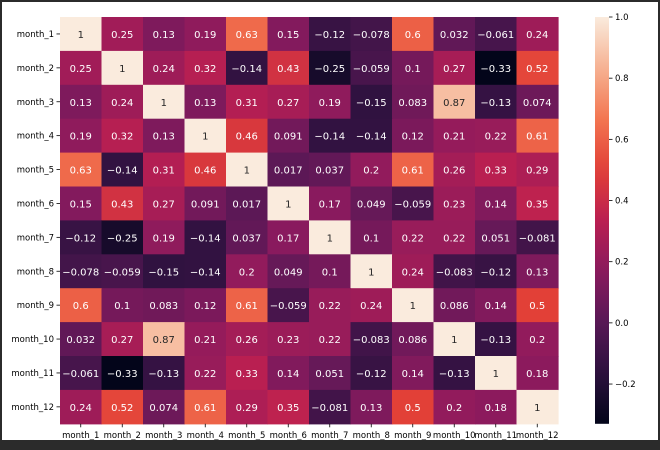 The height and width of the screenshot is (450, 660). What do you see at coordinates (205, 69) in the screenshot?
I see `cell-label-r2-c4: 0.32` at bounding box center [205, 69].